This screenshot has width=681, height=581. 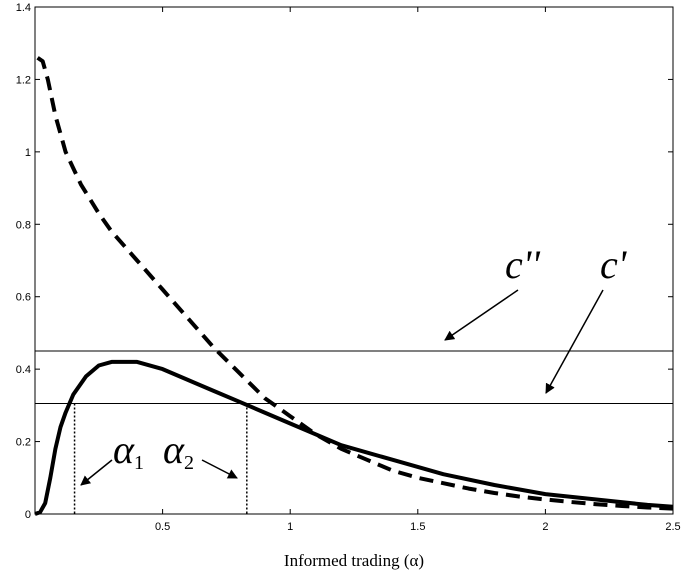 I want to click on x-tick-label: 2, so click(x=545, y=527).